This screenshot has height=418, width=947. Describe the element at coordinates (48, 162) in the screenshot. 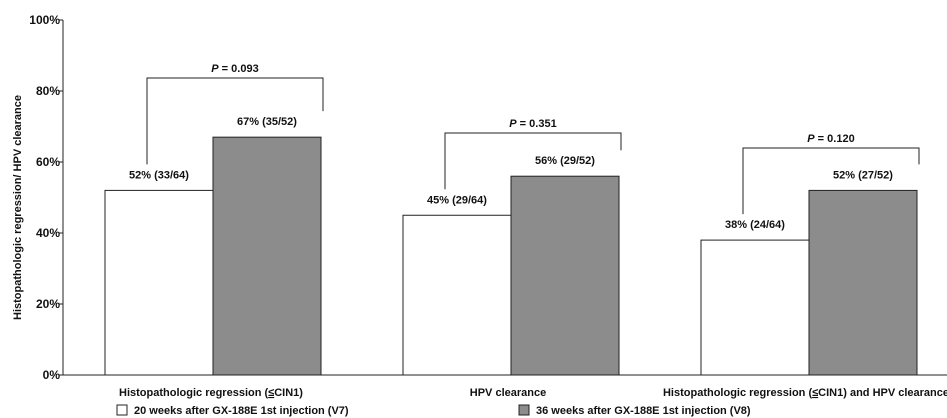

I see `y-tick-label: 60%` at that location.